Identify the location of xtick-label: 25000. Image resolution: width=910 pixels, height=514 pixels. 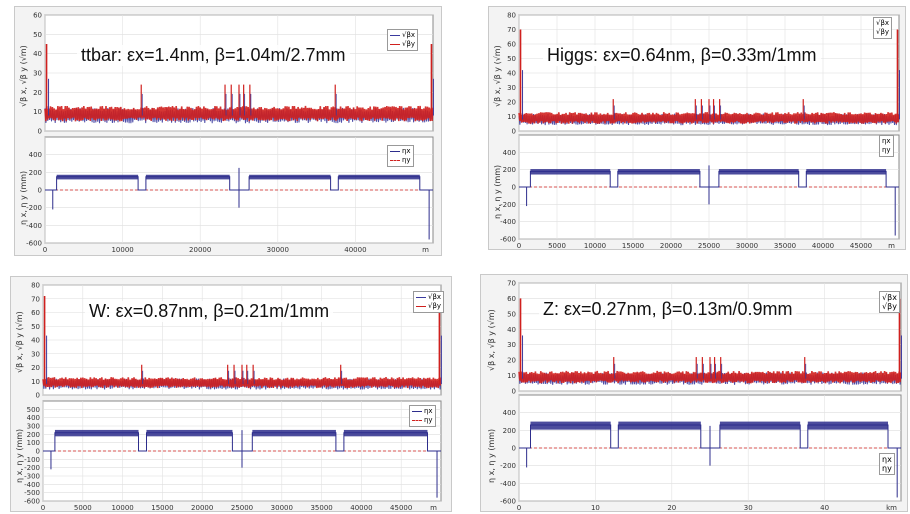
(709, 246).